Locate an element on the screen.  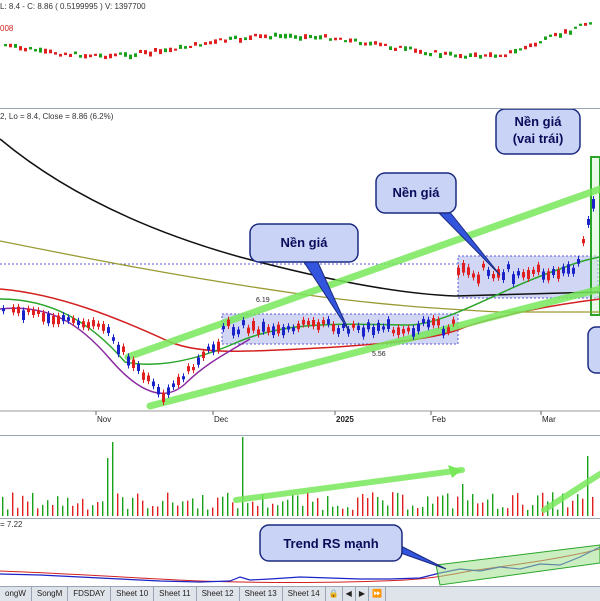
scroll-right-icon: ▶ is located at coordinates (362, 594).